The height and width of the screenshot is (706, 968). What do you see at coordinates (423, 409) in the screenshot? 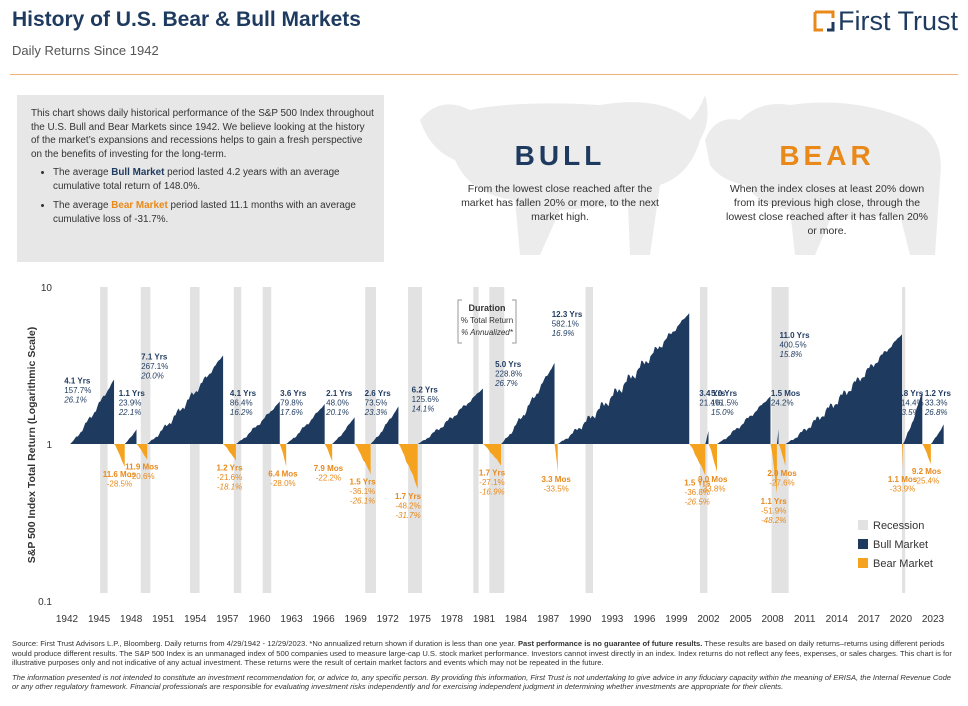
I see `market-label: 14.1%` at bounding box center [423, 409].